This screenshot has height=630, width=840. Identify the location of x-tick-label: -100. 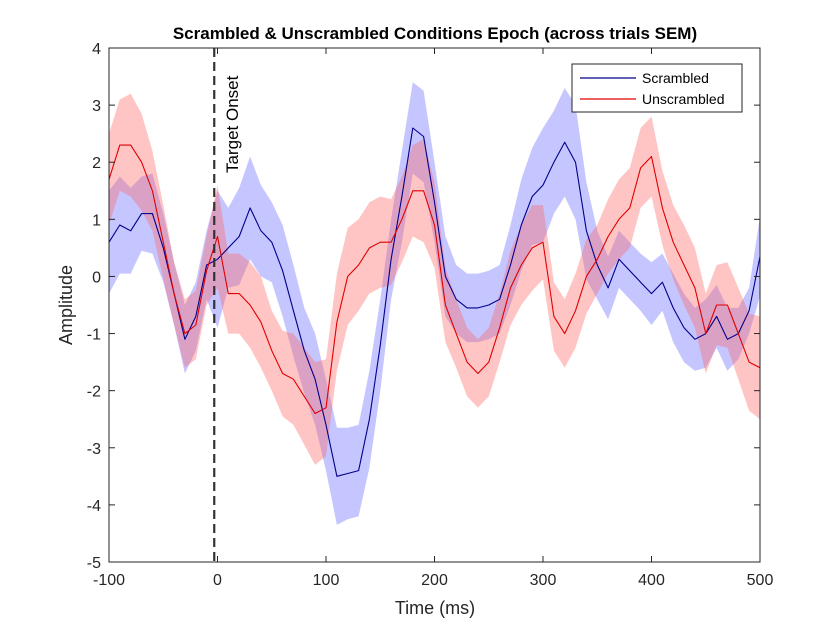
(109, 580).